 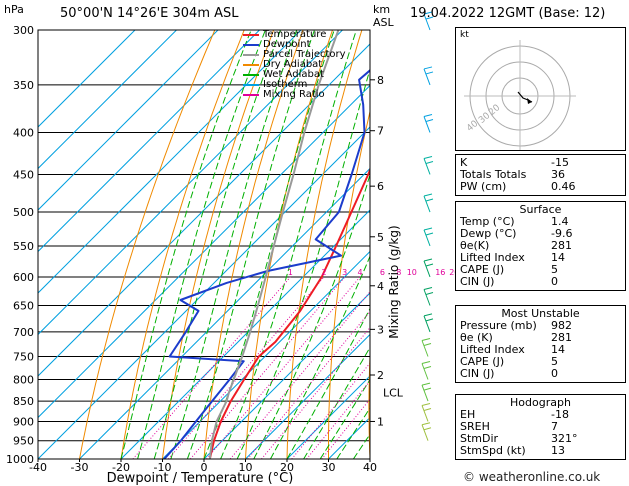 What do you see at coordinates (23, 212) in the screenshot?
I see `pressure-tick-label: 500` at bounding box center [23, 212].